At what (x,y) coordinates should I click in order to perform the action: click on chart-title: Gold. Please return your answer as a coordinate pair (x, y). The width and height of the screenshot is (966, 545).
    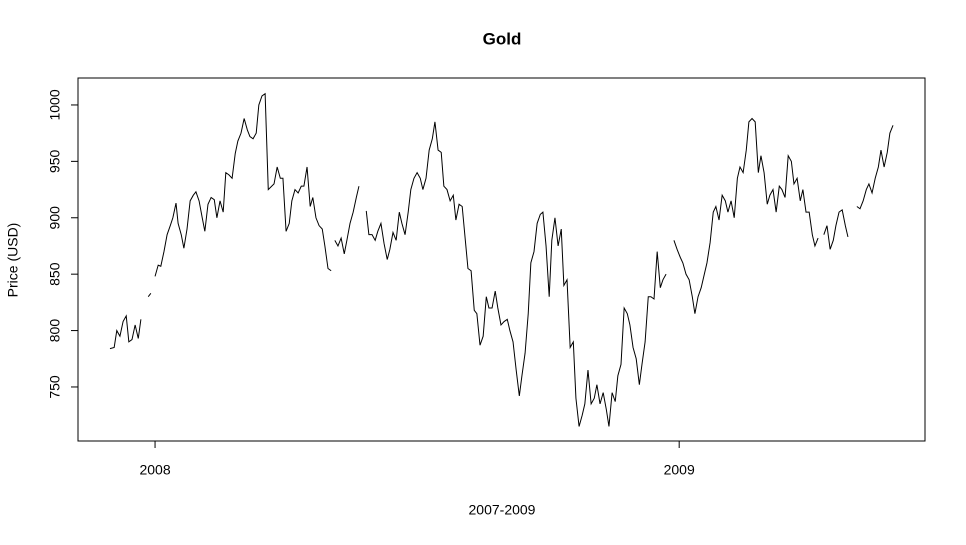
    Looking at the image, I should click on (502, 38).